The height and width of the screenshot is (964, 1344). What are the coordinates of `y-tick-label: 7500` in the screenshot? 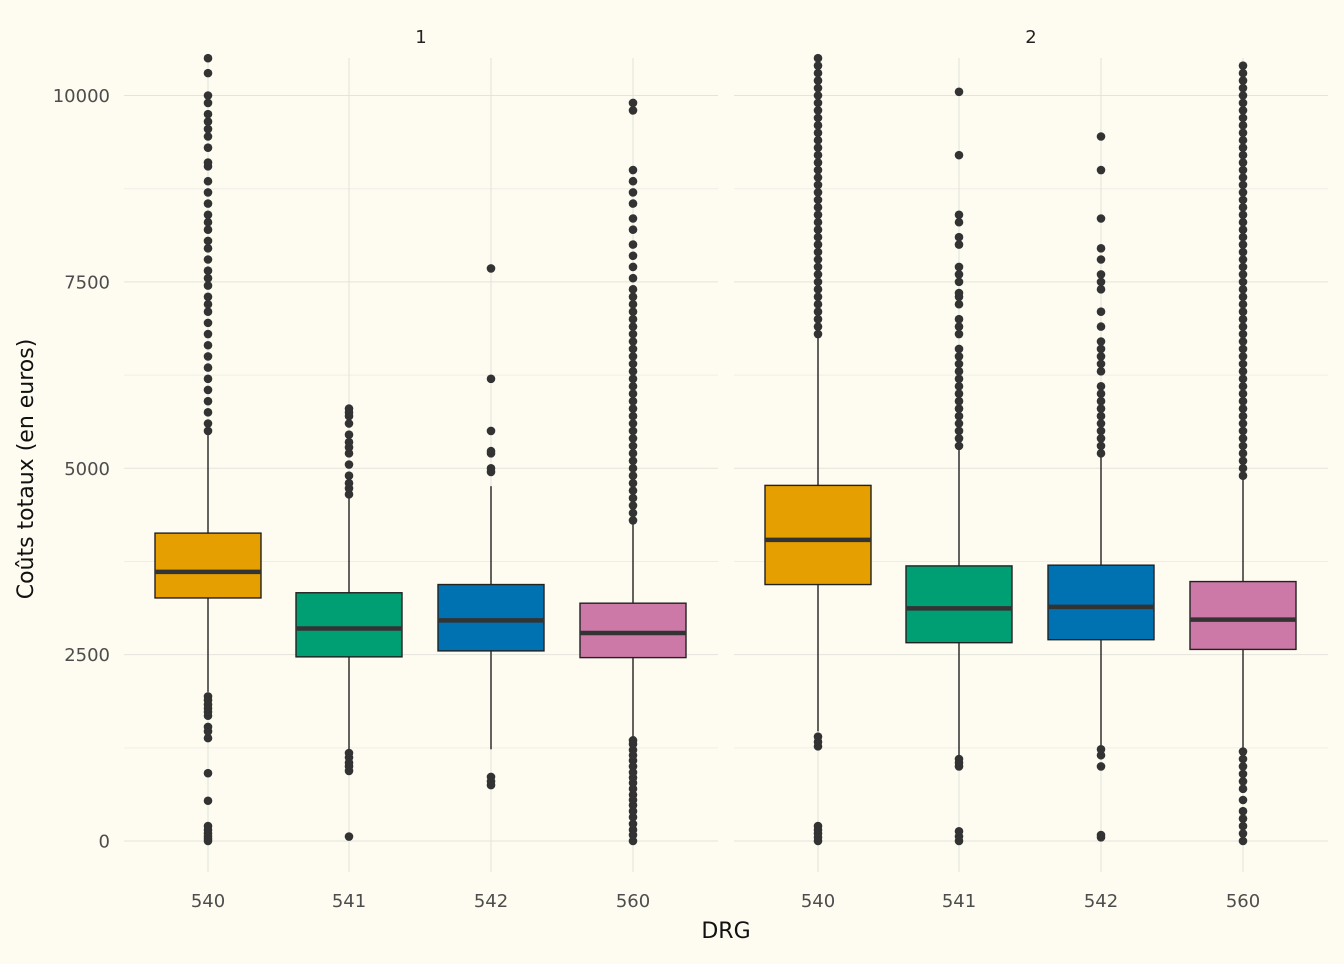 It's located at (87, 282).